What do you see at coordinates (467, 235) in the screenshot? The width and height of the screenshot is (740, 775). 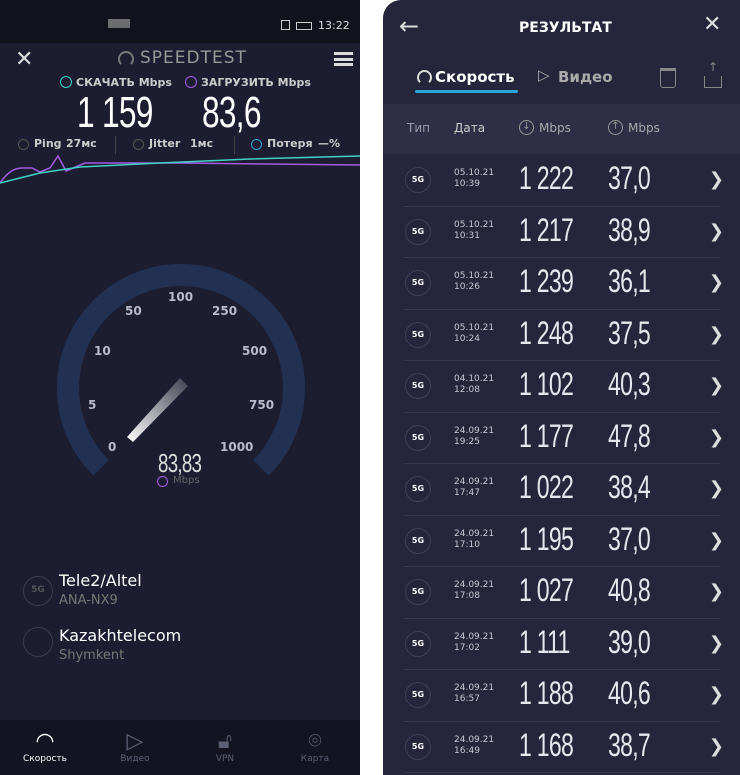 I see `row-time: 10:31` at bounding box center [467, 235].